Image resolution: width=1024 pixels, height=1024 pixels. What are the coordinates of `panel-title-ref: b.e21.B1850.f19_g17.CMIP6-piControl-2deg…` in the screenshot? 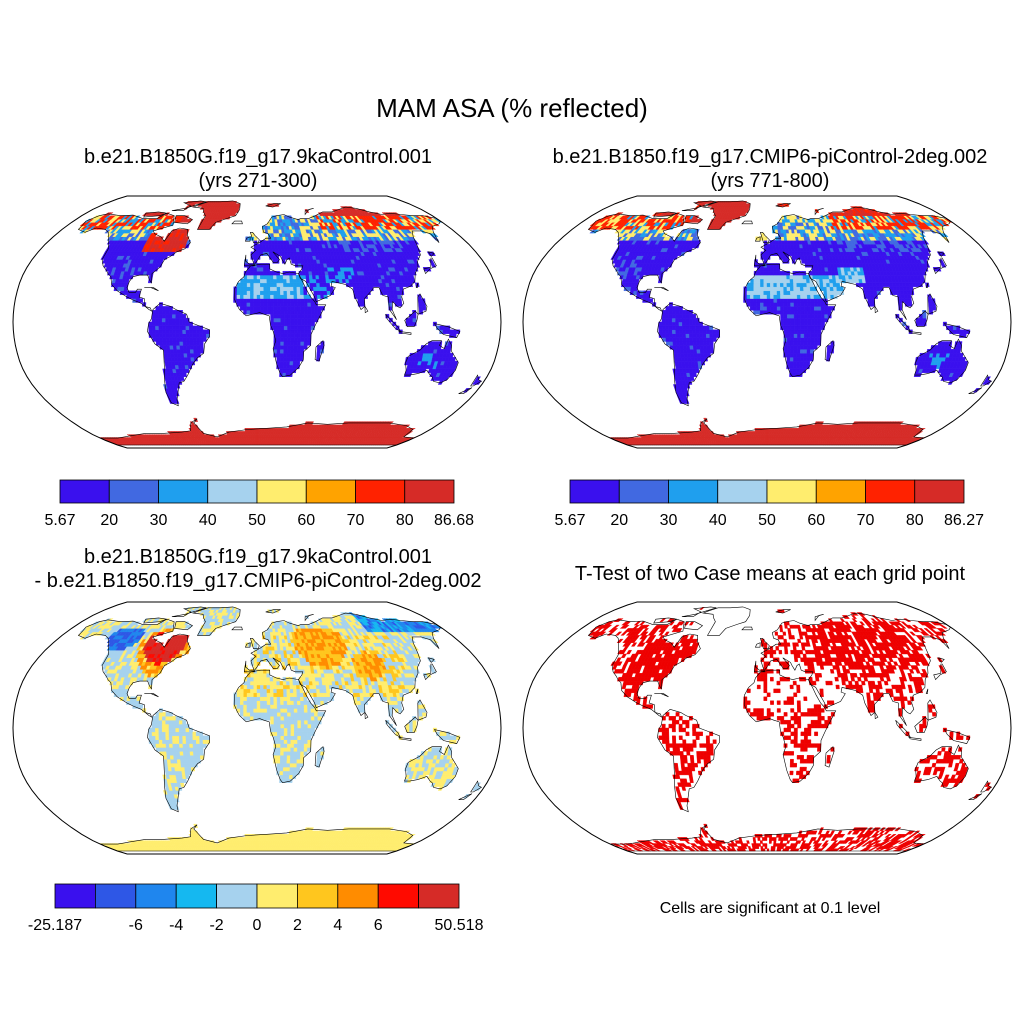 It's located at (770, 169).